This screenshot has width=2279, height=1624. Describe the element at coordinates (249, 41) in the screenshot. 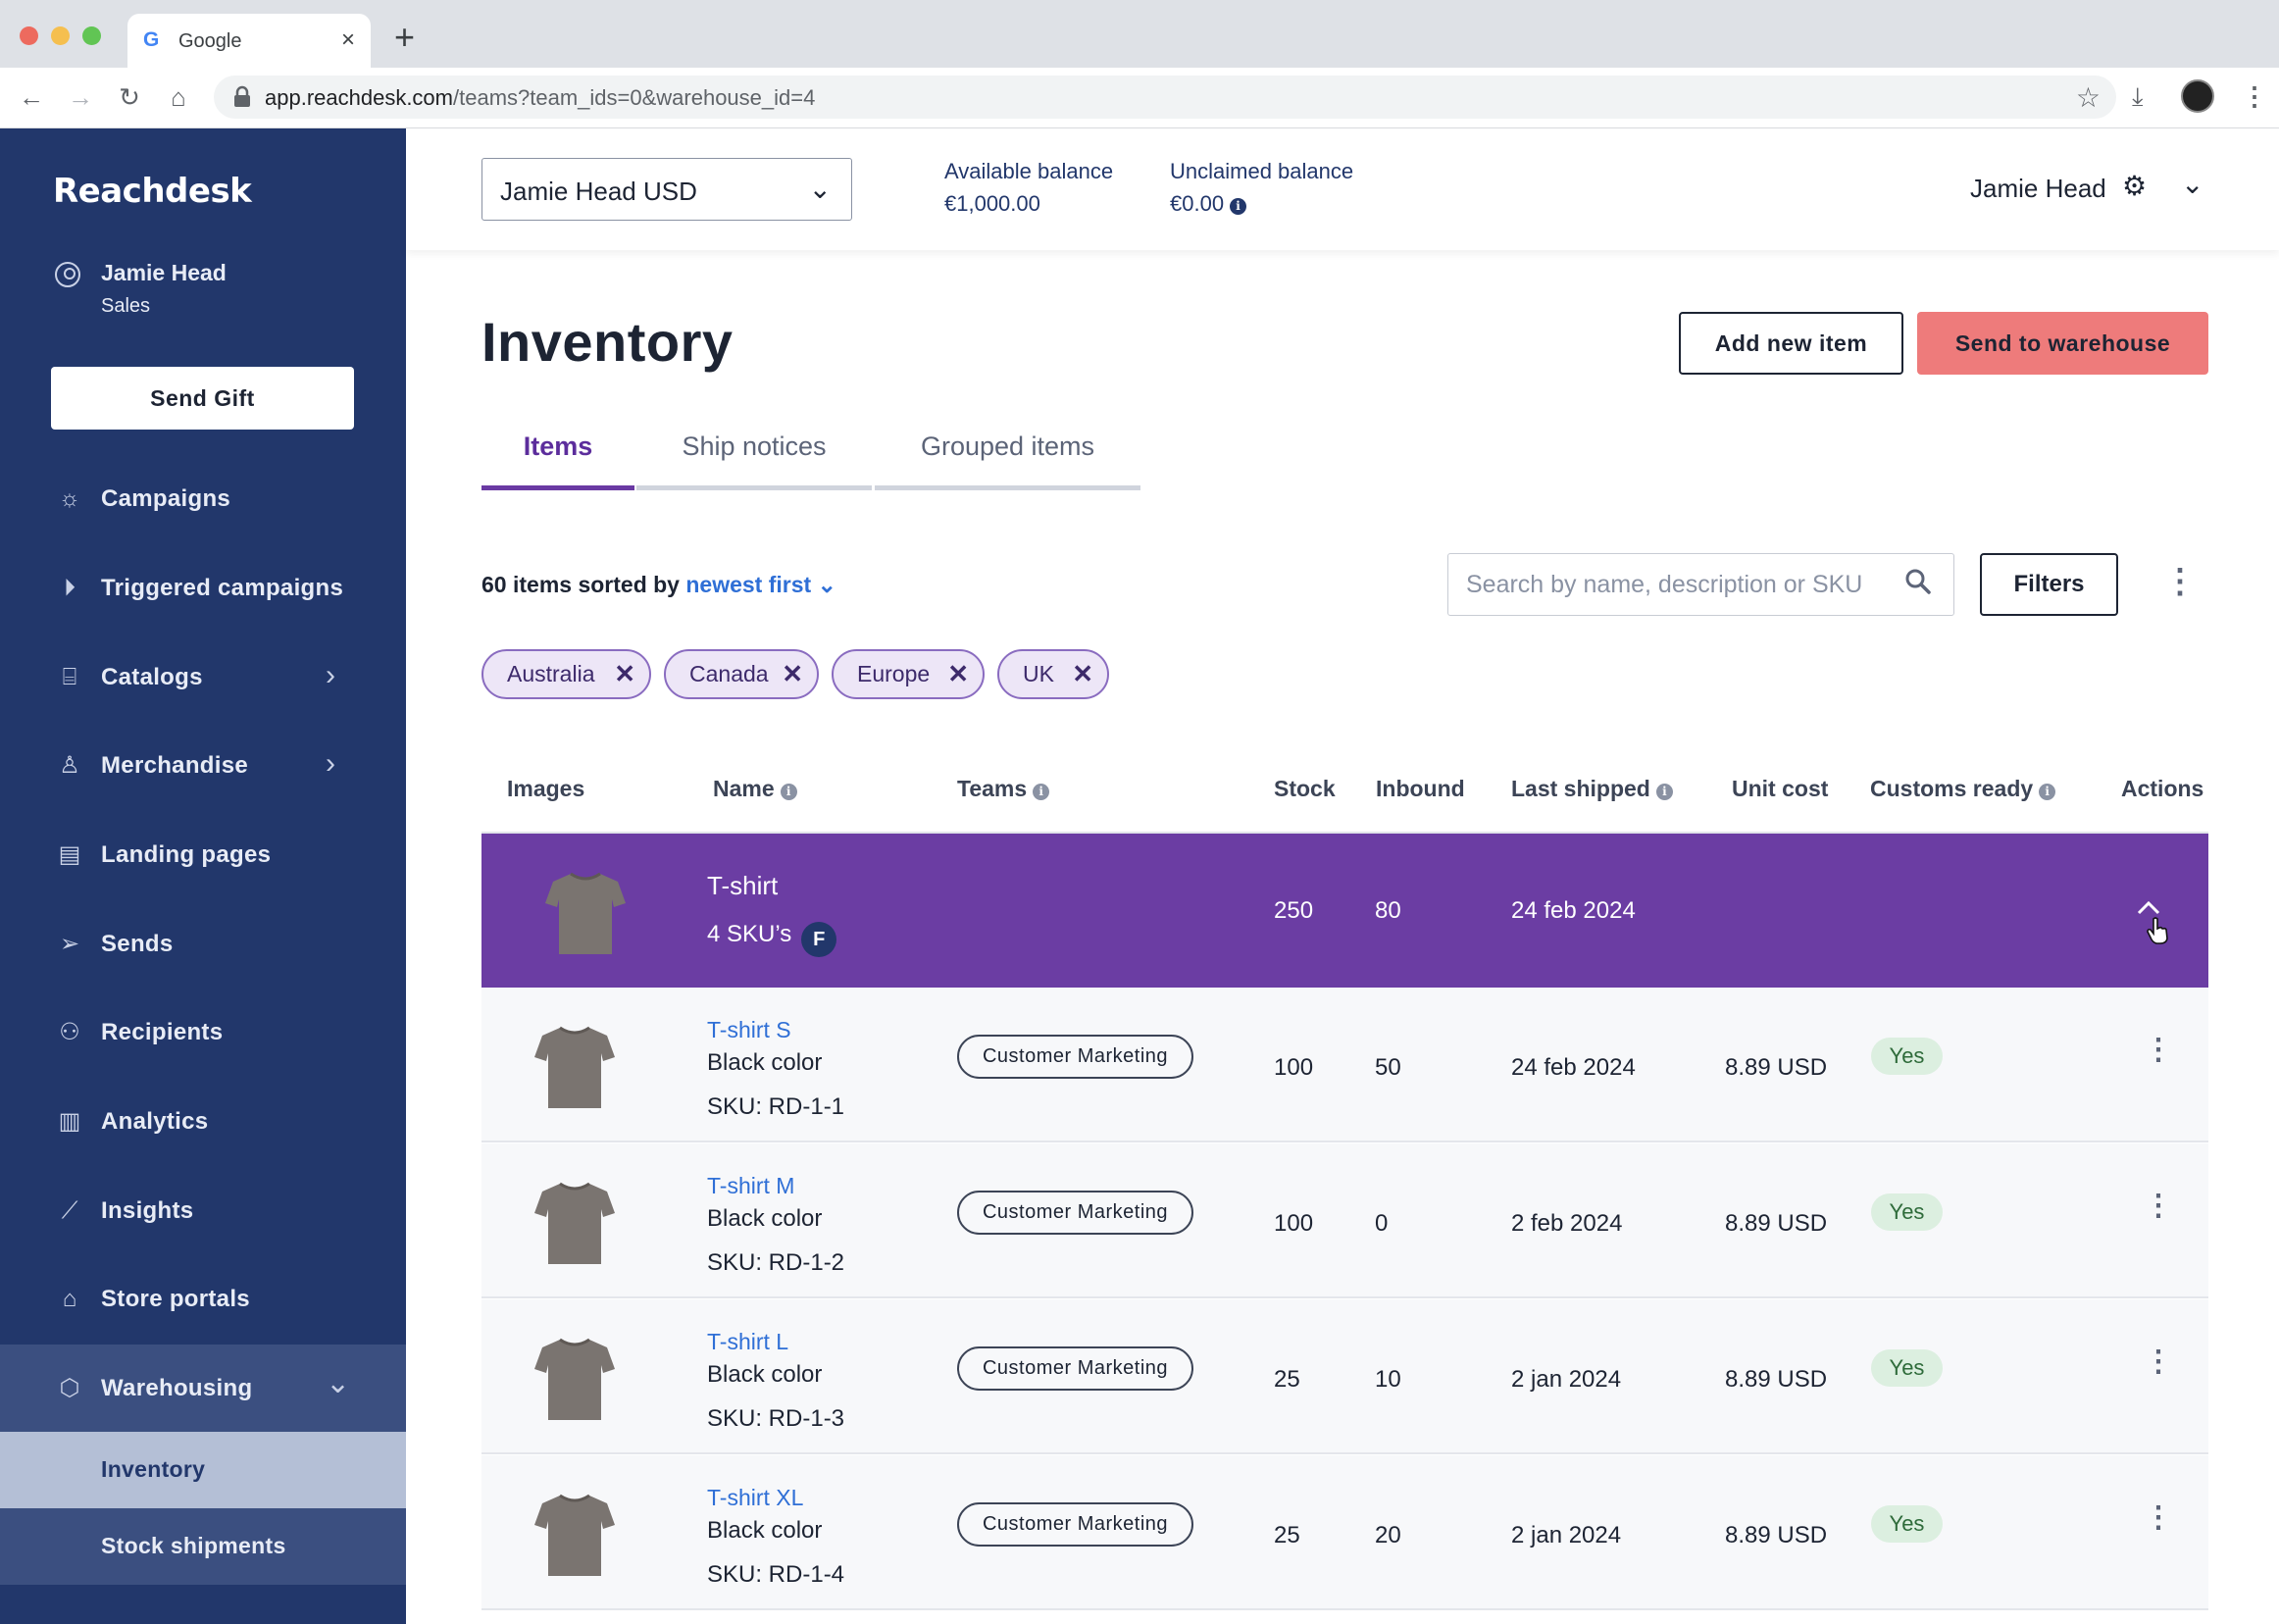

I see `browser-tab: G Google ×` at that location.